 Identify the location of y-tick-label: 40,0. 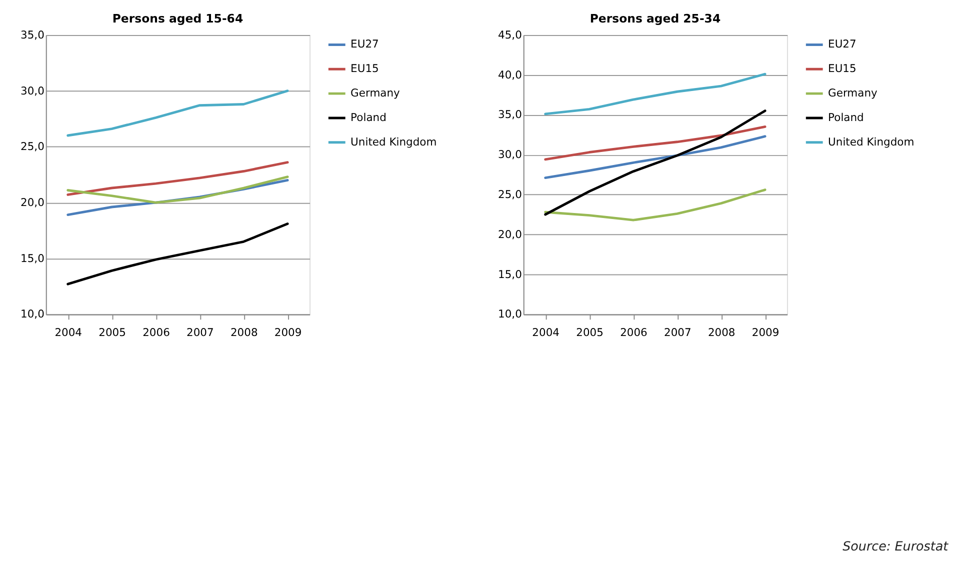
(510, 75).